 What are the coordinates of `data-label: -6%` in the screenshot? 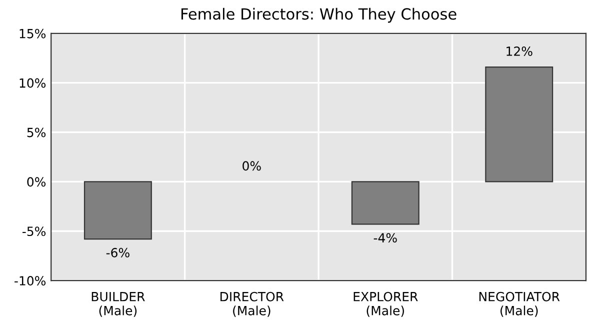 It's located at (118, 253).